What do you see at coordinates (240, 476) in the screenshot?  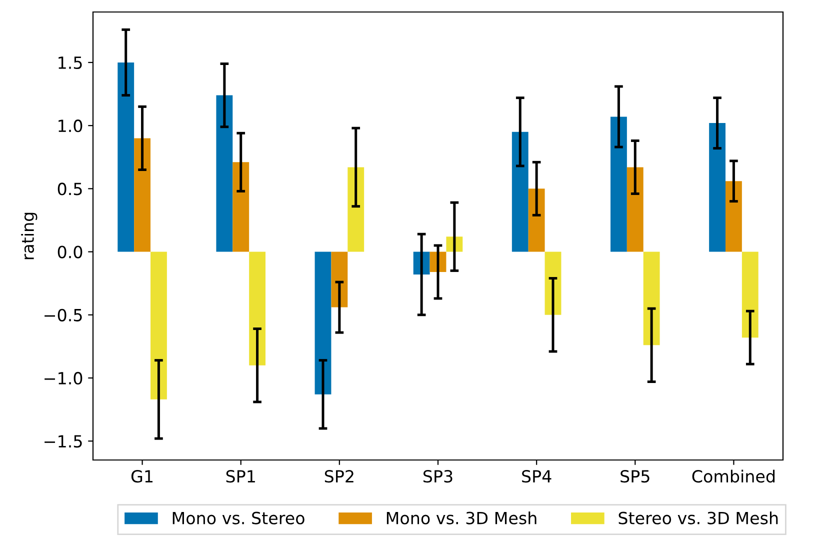 I see `x-tick-label: SP1` at bounding box center [240, 476].